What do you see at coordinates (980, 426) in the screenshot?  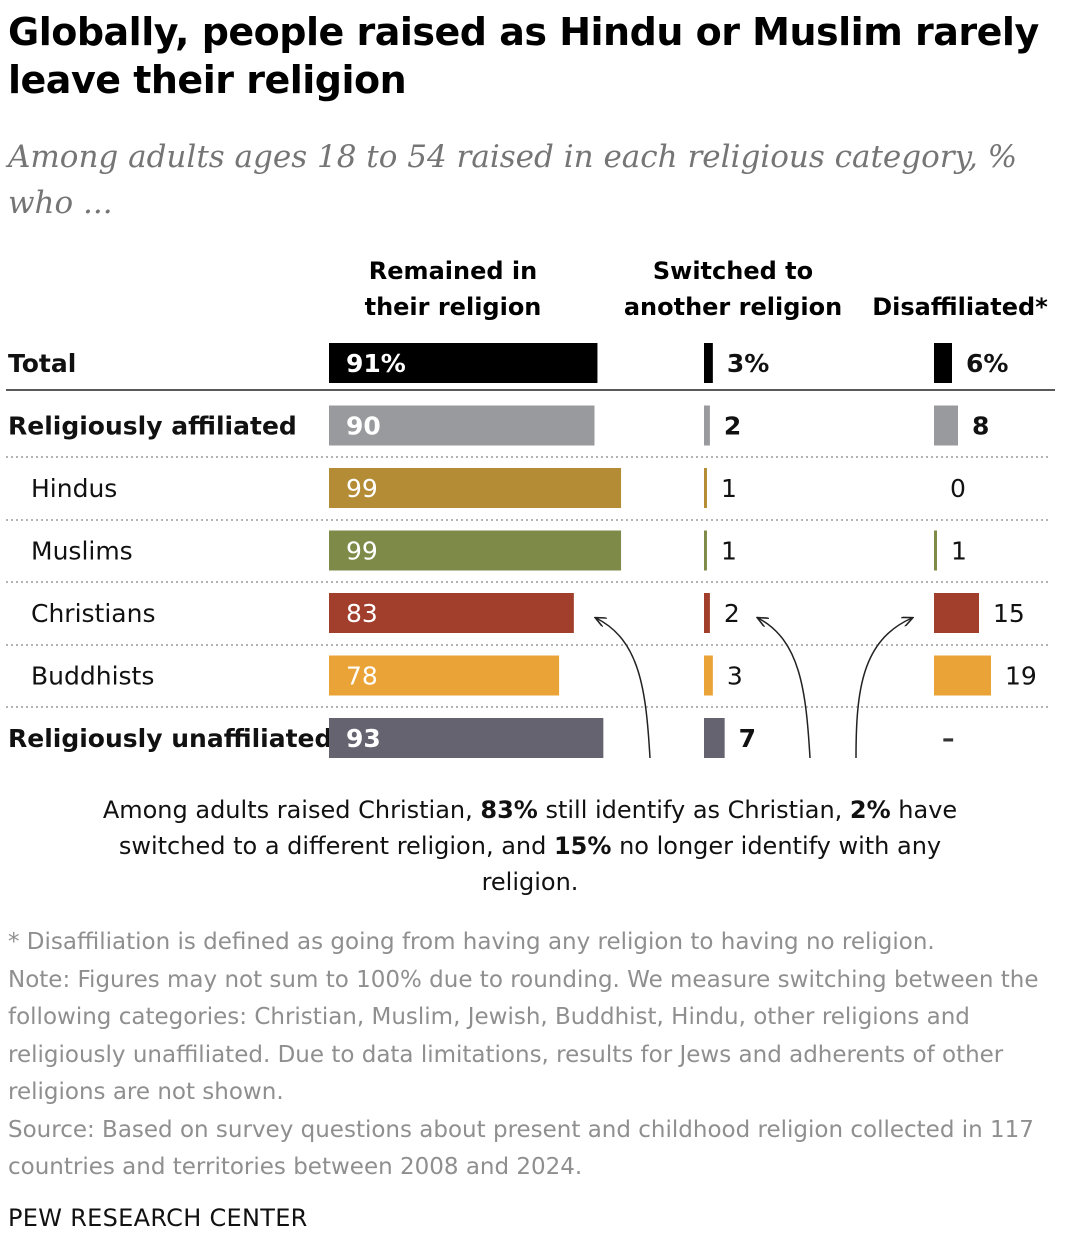 I see `value-label-disaffiliated: 8` at bounding box center [980, 426].